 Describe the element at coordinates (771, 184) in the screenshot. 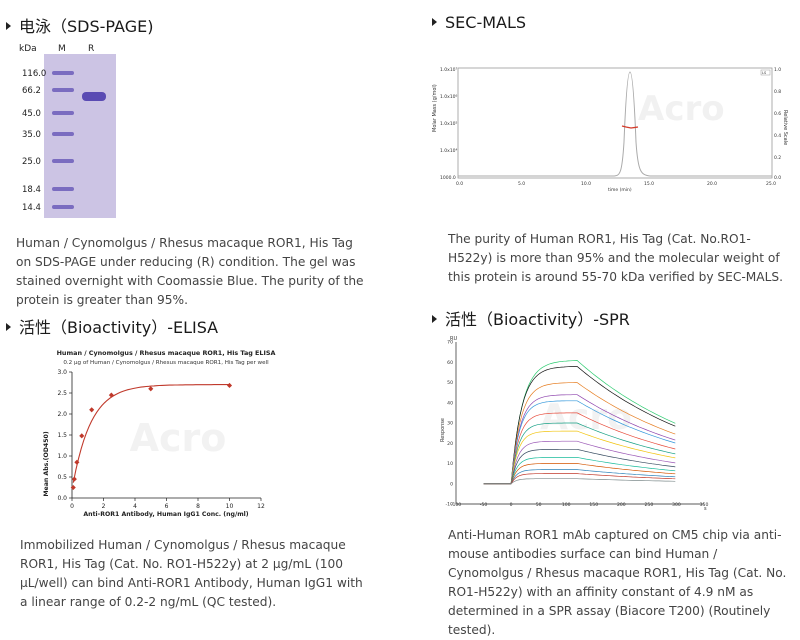

I see `sec-xtick: 25.0` at that location.